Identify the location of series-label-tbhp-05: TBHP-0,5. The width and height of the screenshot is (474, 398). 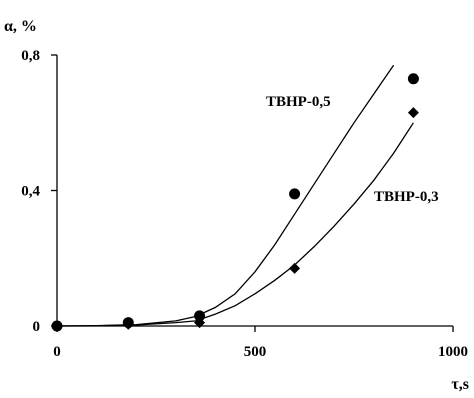
(298, 102).